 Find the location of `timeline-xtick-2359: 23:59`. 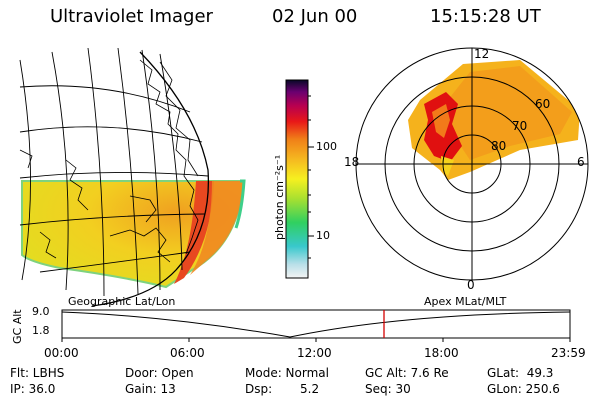

timeline-xtick-2359: 23:59 is located at coordinates (568, 353).